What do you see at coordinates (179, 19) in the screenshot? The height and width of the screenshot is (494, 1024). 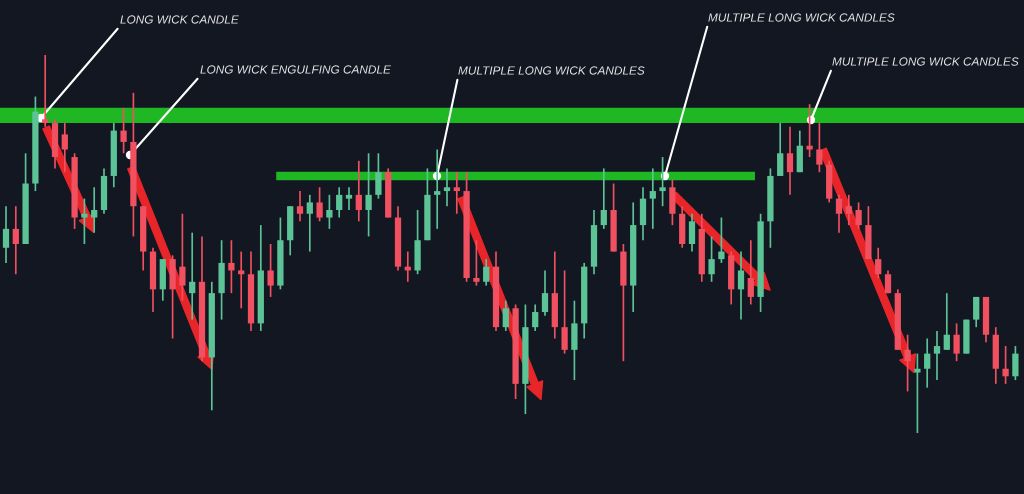 I see `text: LONG WICK CANDLE` at bounding box center [179, 19].